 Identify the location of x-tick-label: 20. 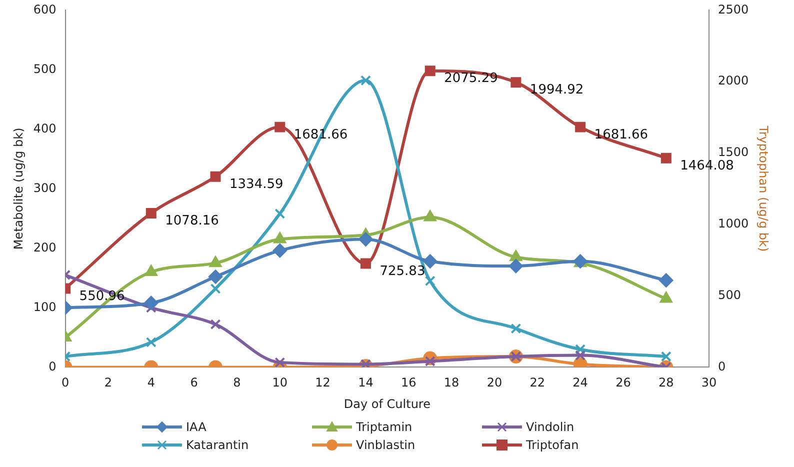
(494, 383).